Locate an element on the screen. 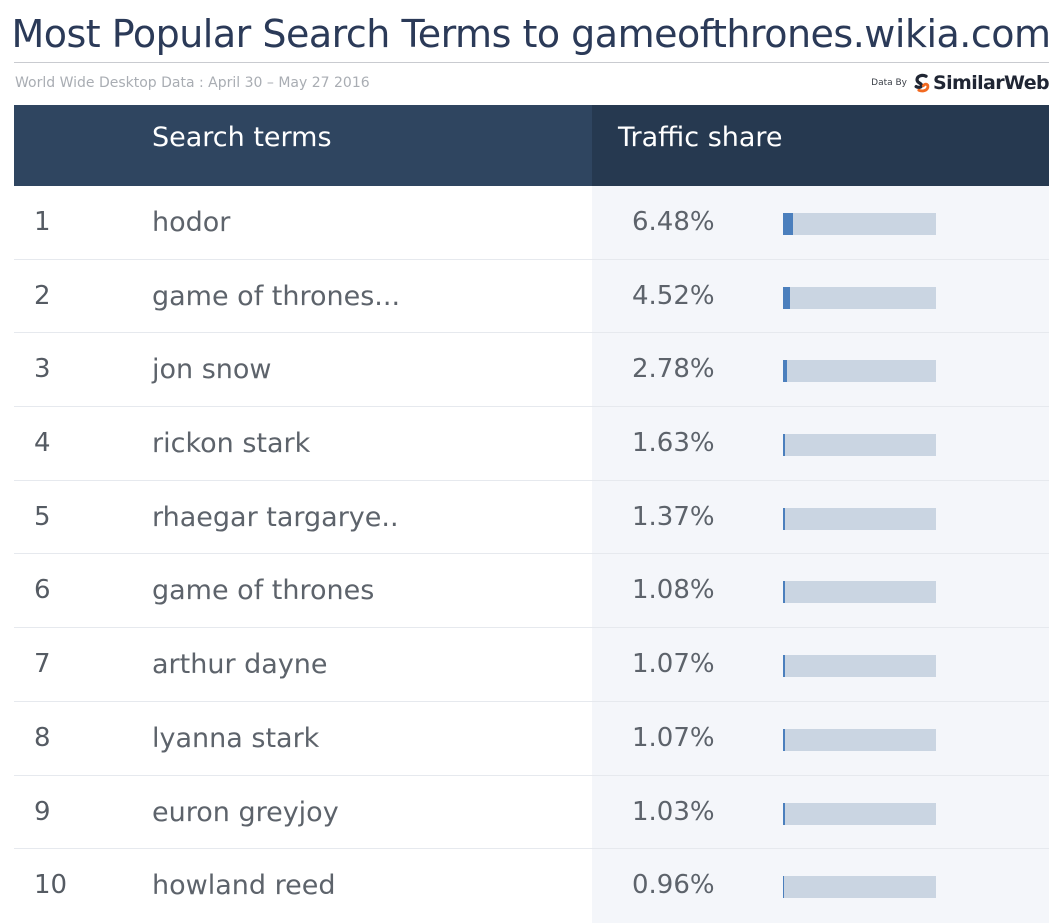  table-row: 10 howland reed 0.96% is located at coordinates (531, 886).